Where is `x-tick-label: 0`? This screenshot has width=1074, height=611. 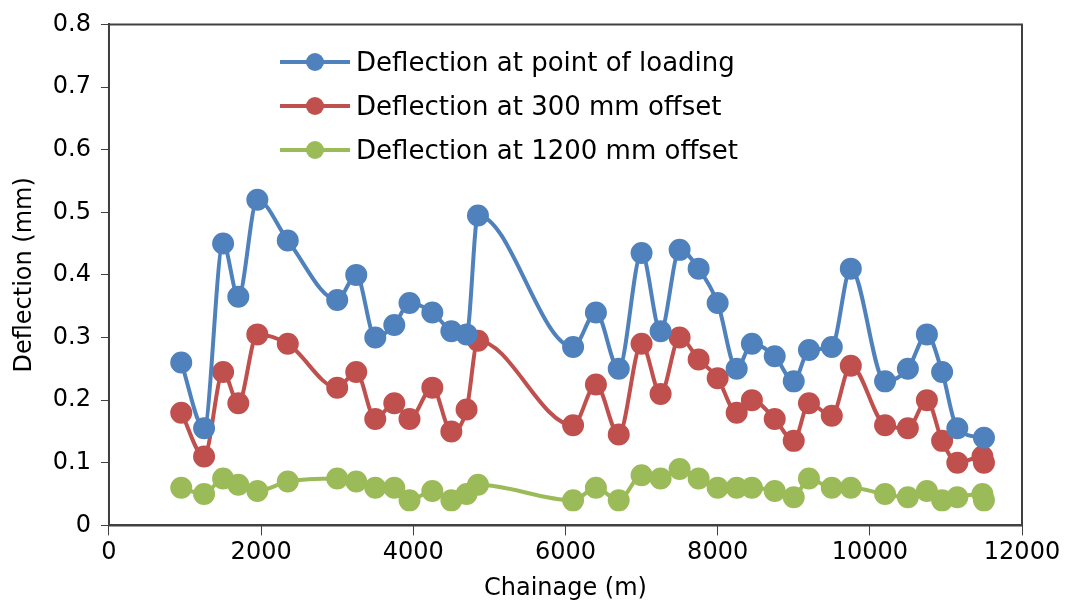 x-tick-label: 0 is located at coordinates (109, 551).